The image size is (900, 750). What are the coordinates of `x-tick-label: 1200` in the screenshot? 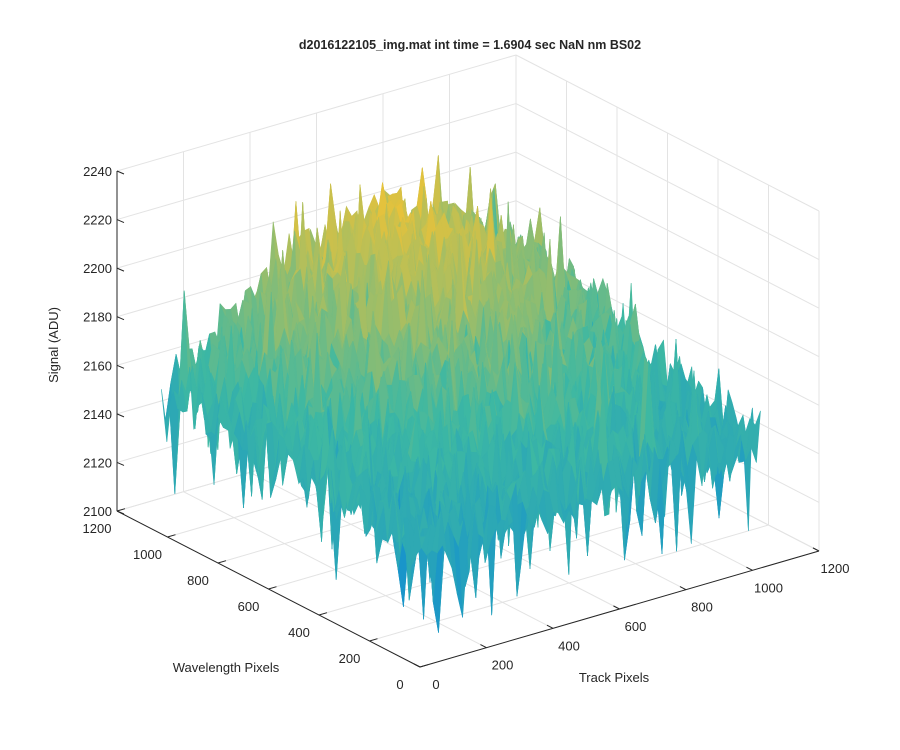 It's located at (835, 568).